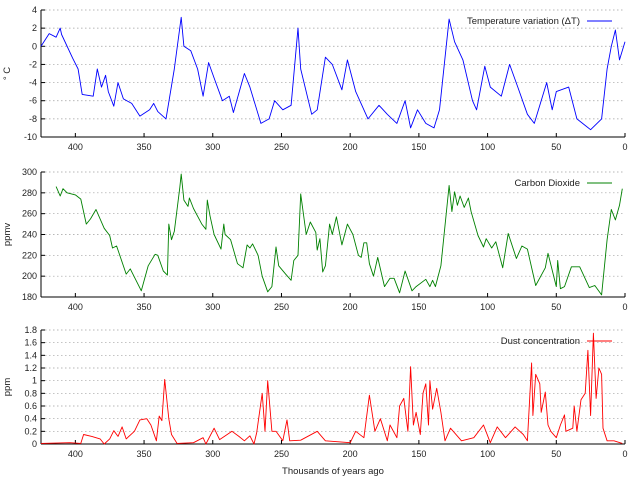 The image size is (640, 480). Describe the element at coordinates (29, 276) in the screenshot. I see `co2-y-tick-label: 200` at that location.